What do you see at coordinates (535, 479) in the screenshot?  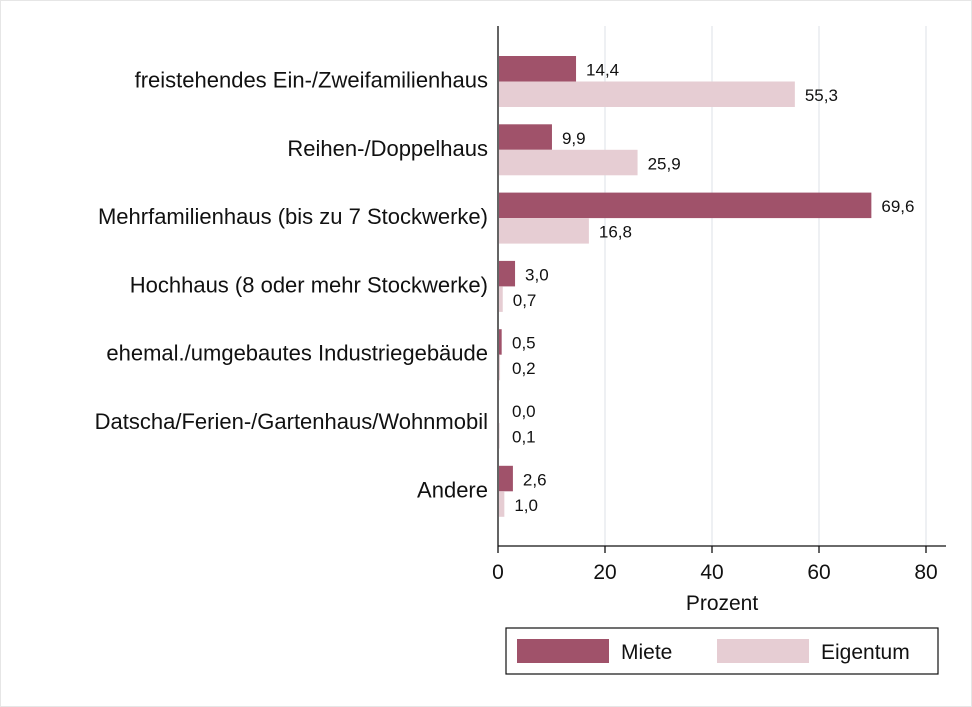 I see `data-label-miete: 2,6` at bounding box center [535, 479].